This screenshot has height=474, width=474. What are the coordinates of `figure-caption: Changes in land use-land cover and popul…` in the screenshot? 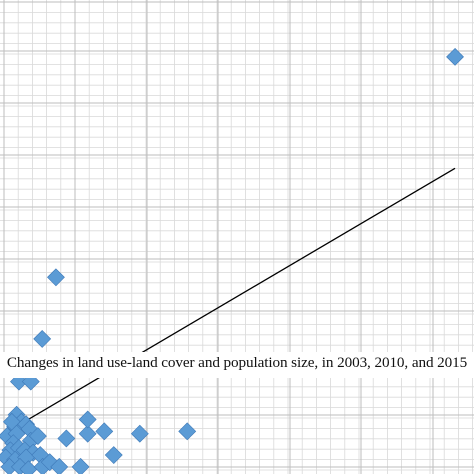 It's located at (237, 362).